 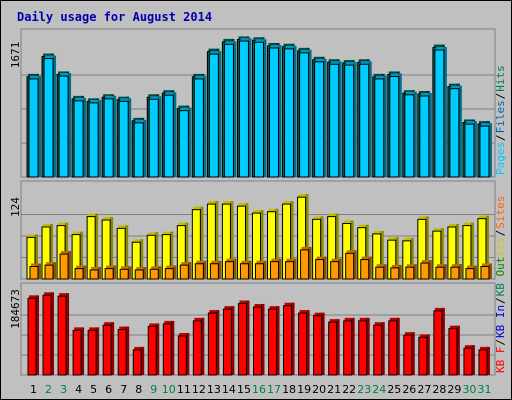 I want to click on x-label-day-15: 15, so click(x=244, y=389).